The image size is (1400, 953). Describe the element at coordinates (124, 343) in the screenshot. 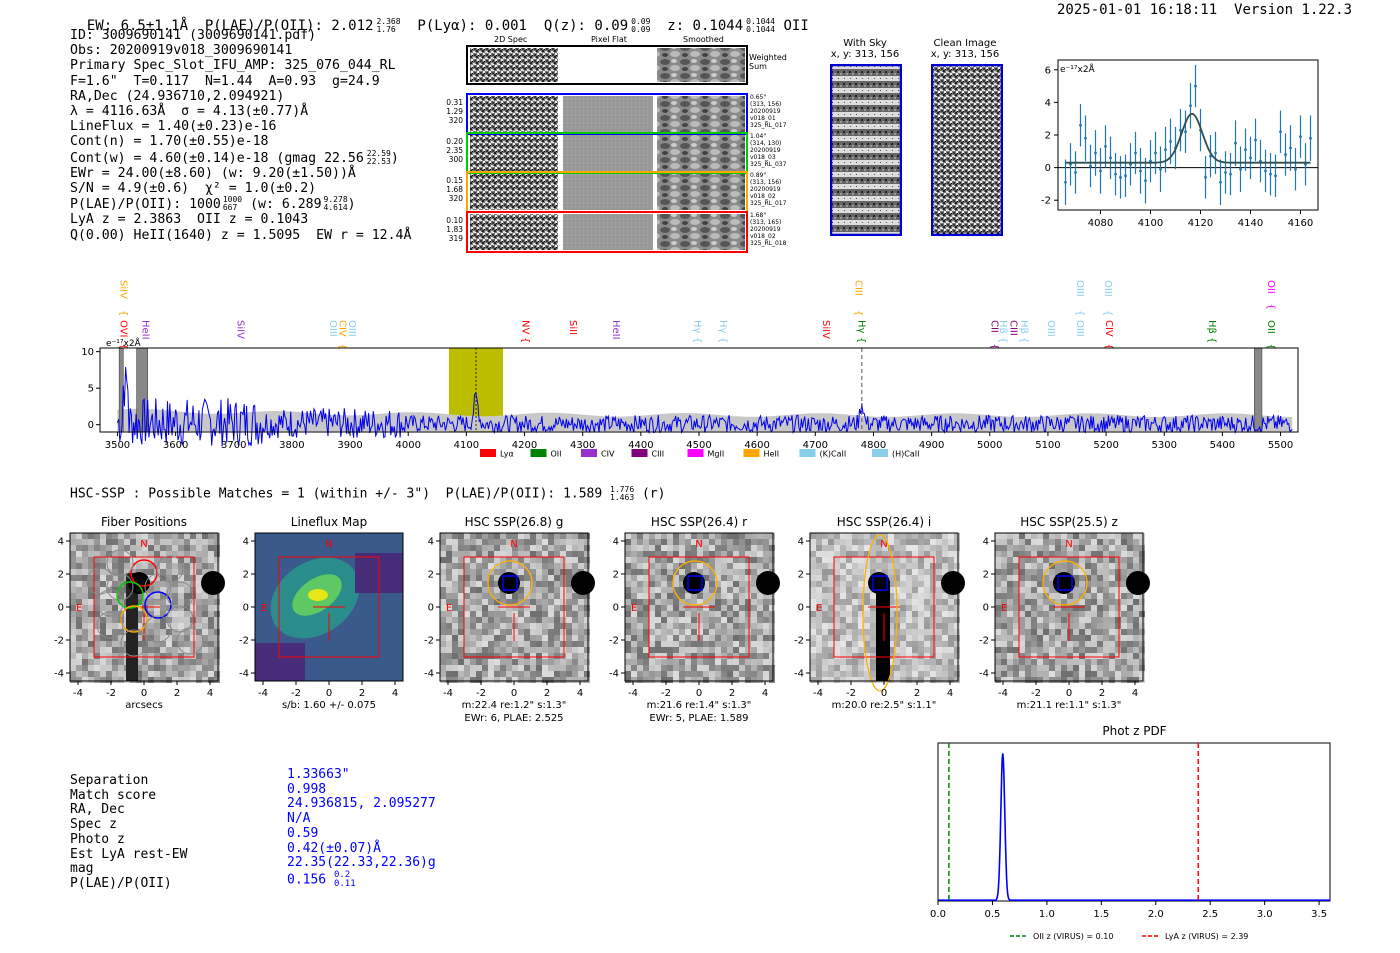

I see `full-units-label: e⁻¹⁷x2Å` at that location.